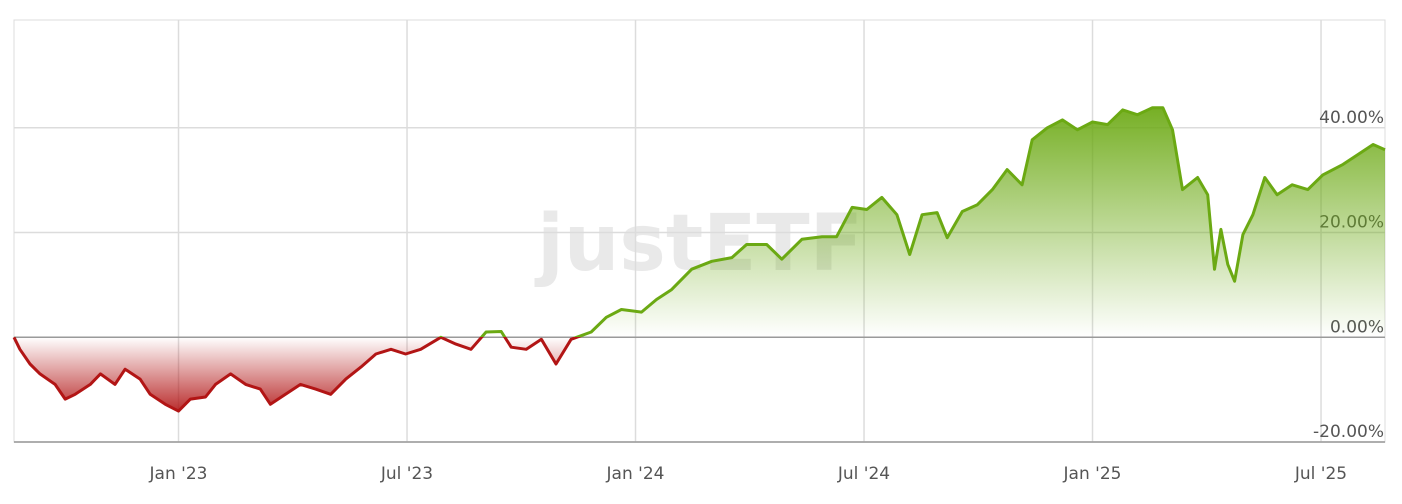 This screenshot has height=504, width=1402. What do you see at coordinates (863, 474) in the screenshot?
I see `x-tick-label: Jul '24` at bounding box center [863, 474].